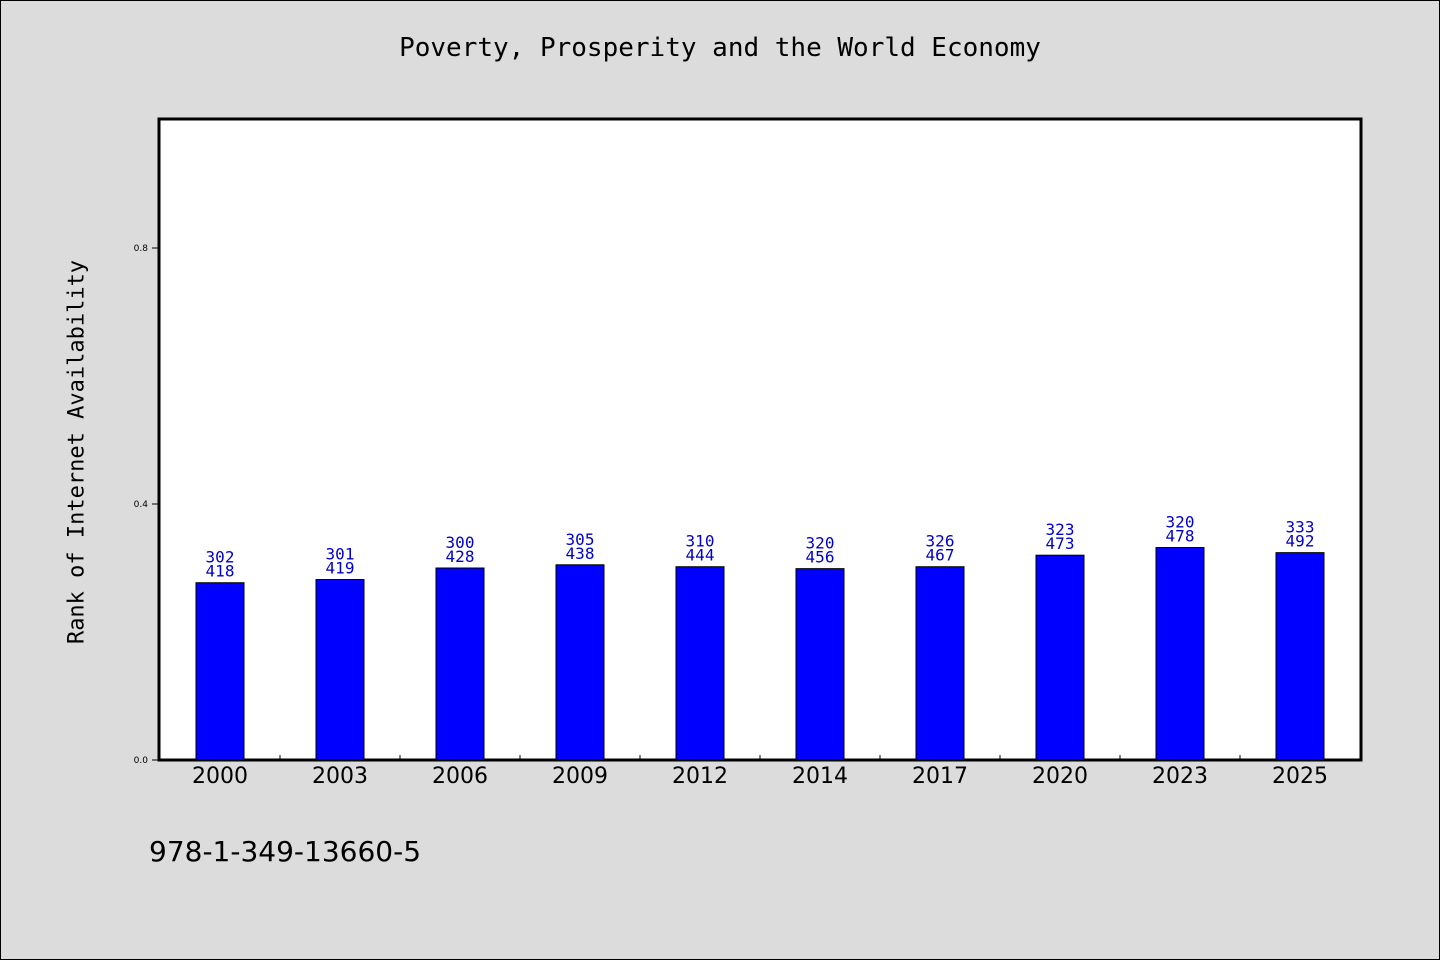  What do you see at coordinates (820, 664) in the screenshot?
I see `bar-2014` at bounding box center [820, 664].